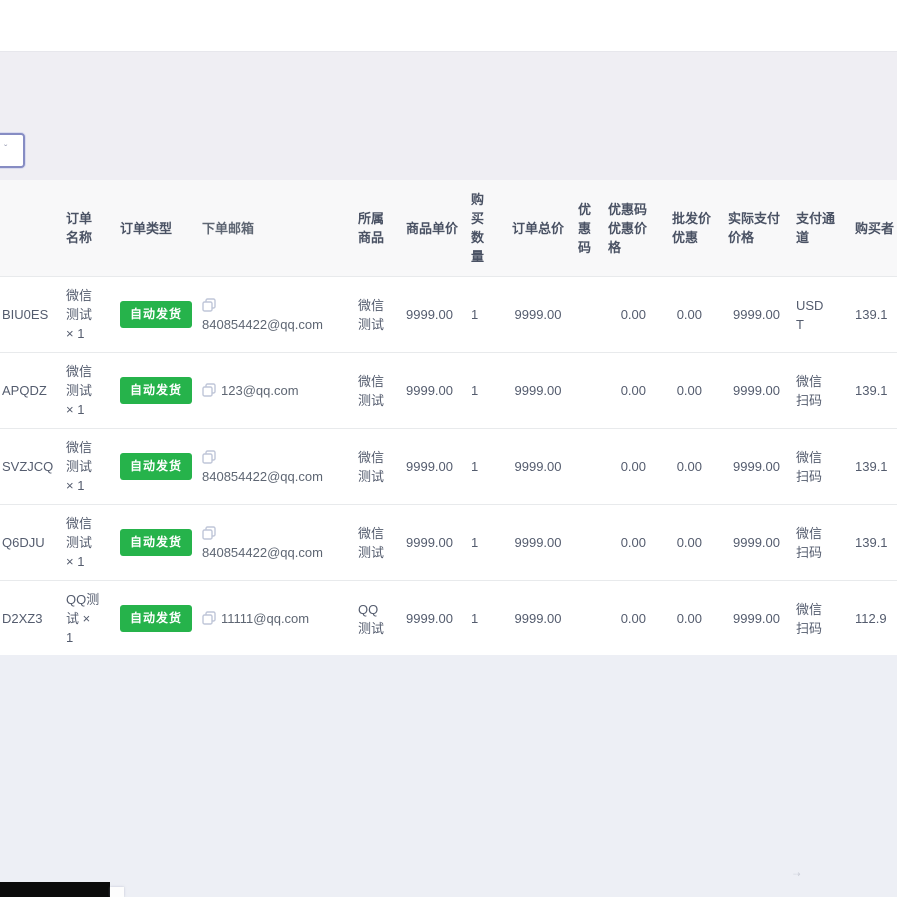 This screenshot has height=897, width=897. Describe the element at coordinates (810, 314) in the screenshot. I see `pay-channel-cell: USDT` at that location.